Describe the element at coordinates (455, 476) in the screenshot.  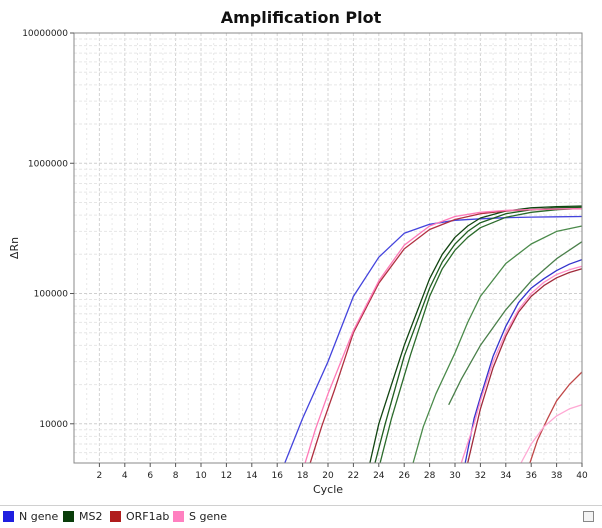
I see `x-tick-label: 30` at that location.